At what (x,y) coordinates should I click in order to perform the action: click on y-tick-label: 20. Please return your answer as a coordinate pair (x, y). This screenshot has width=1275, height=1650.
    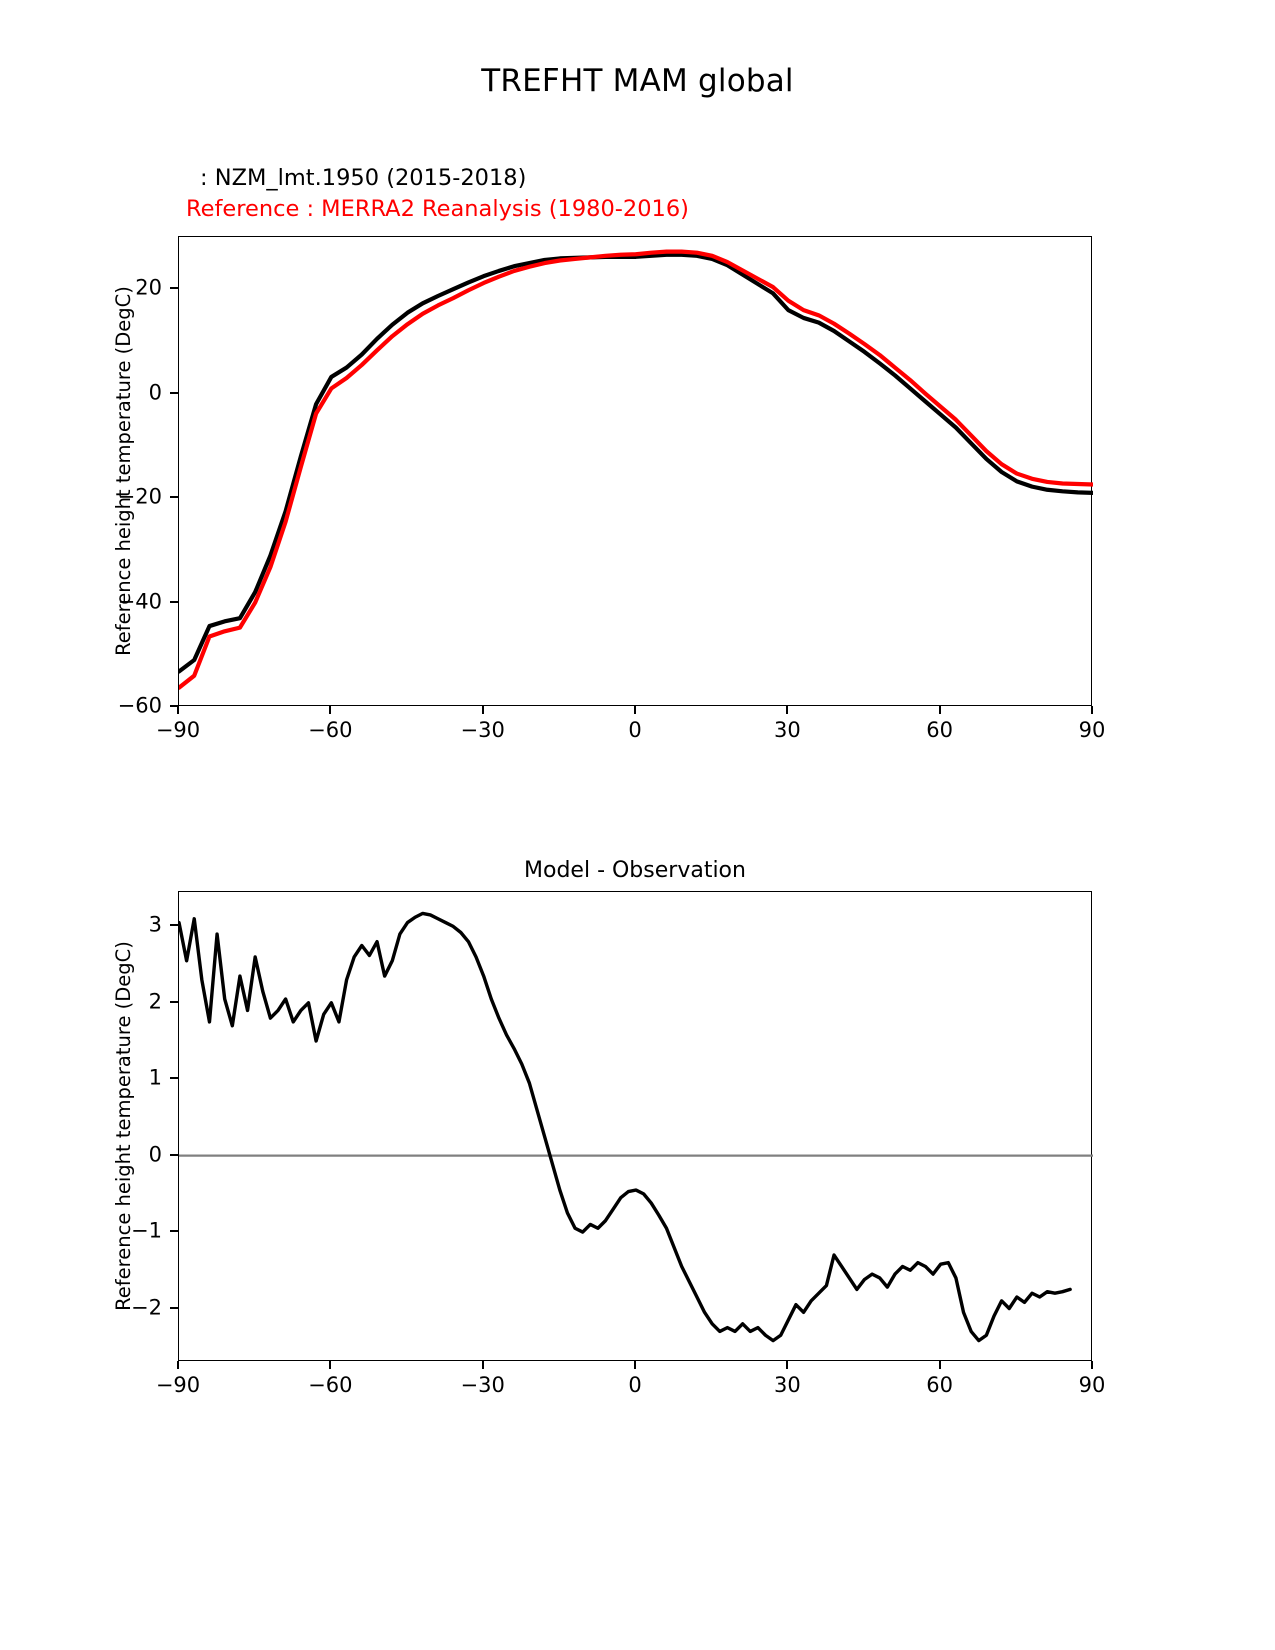
    Looking at the image, I should click on (148, 287).